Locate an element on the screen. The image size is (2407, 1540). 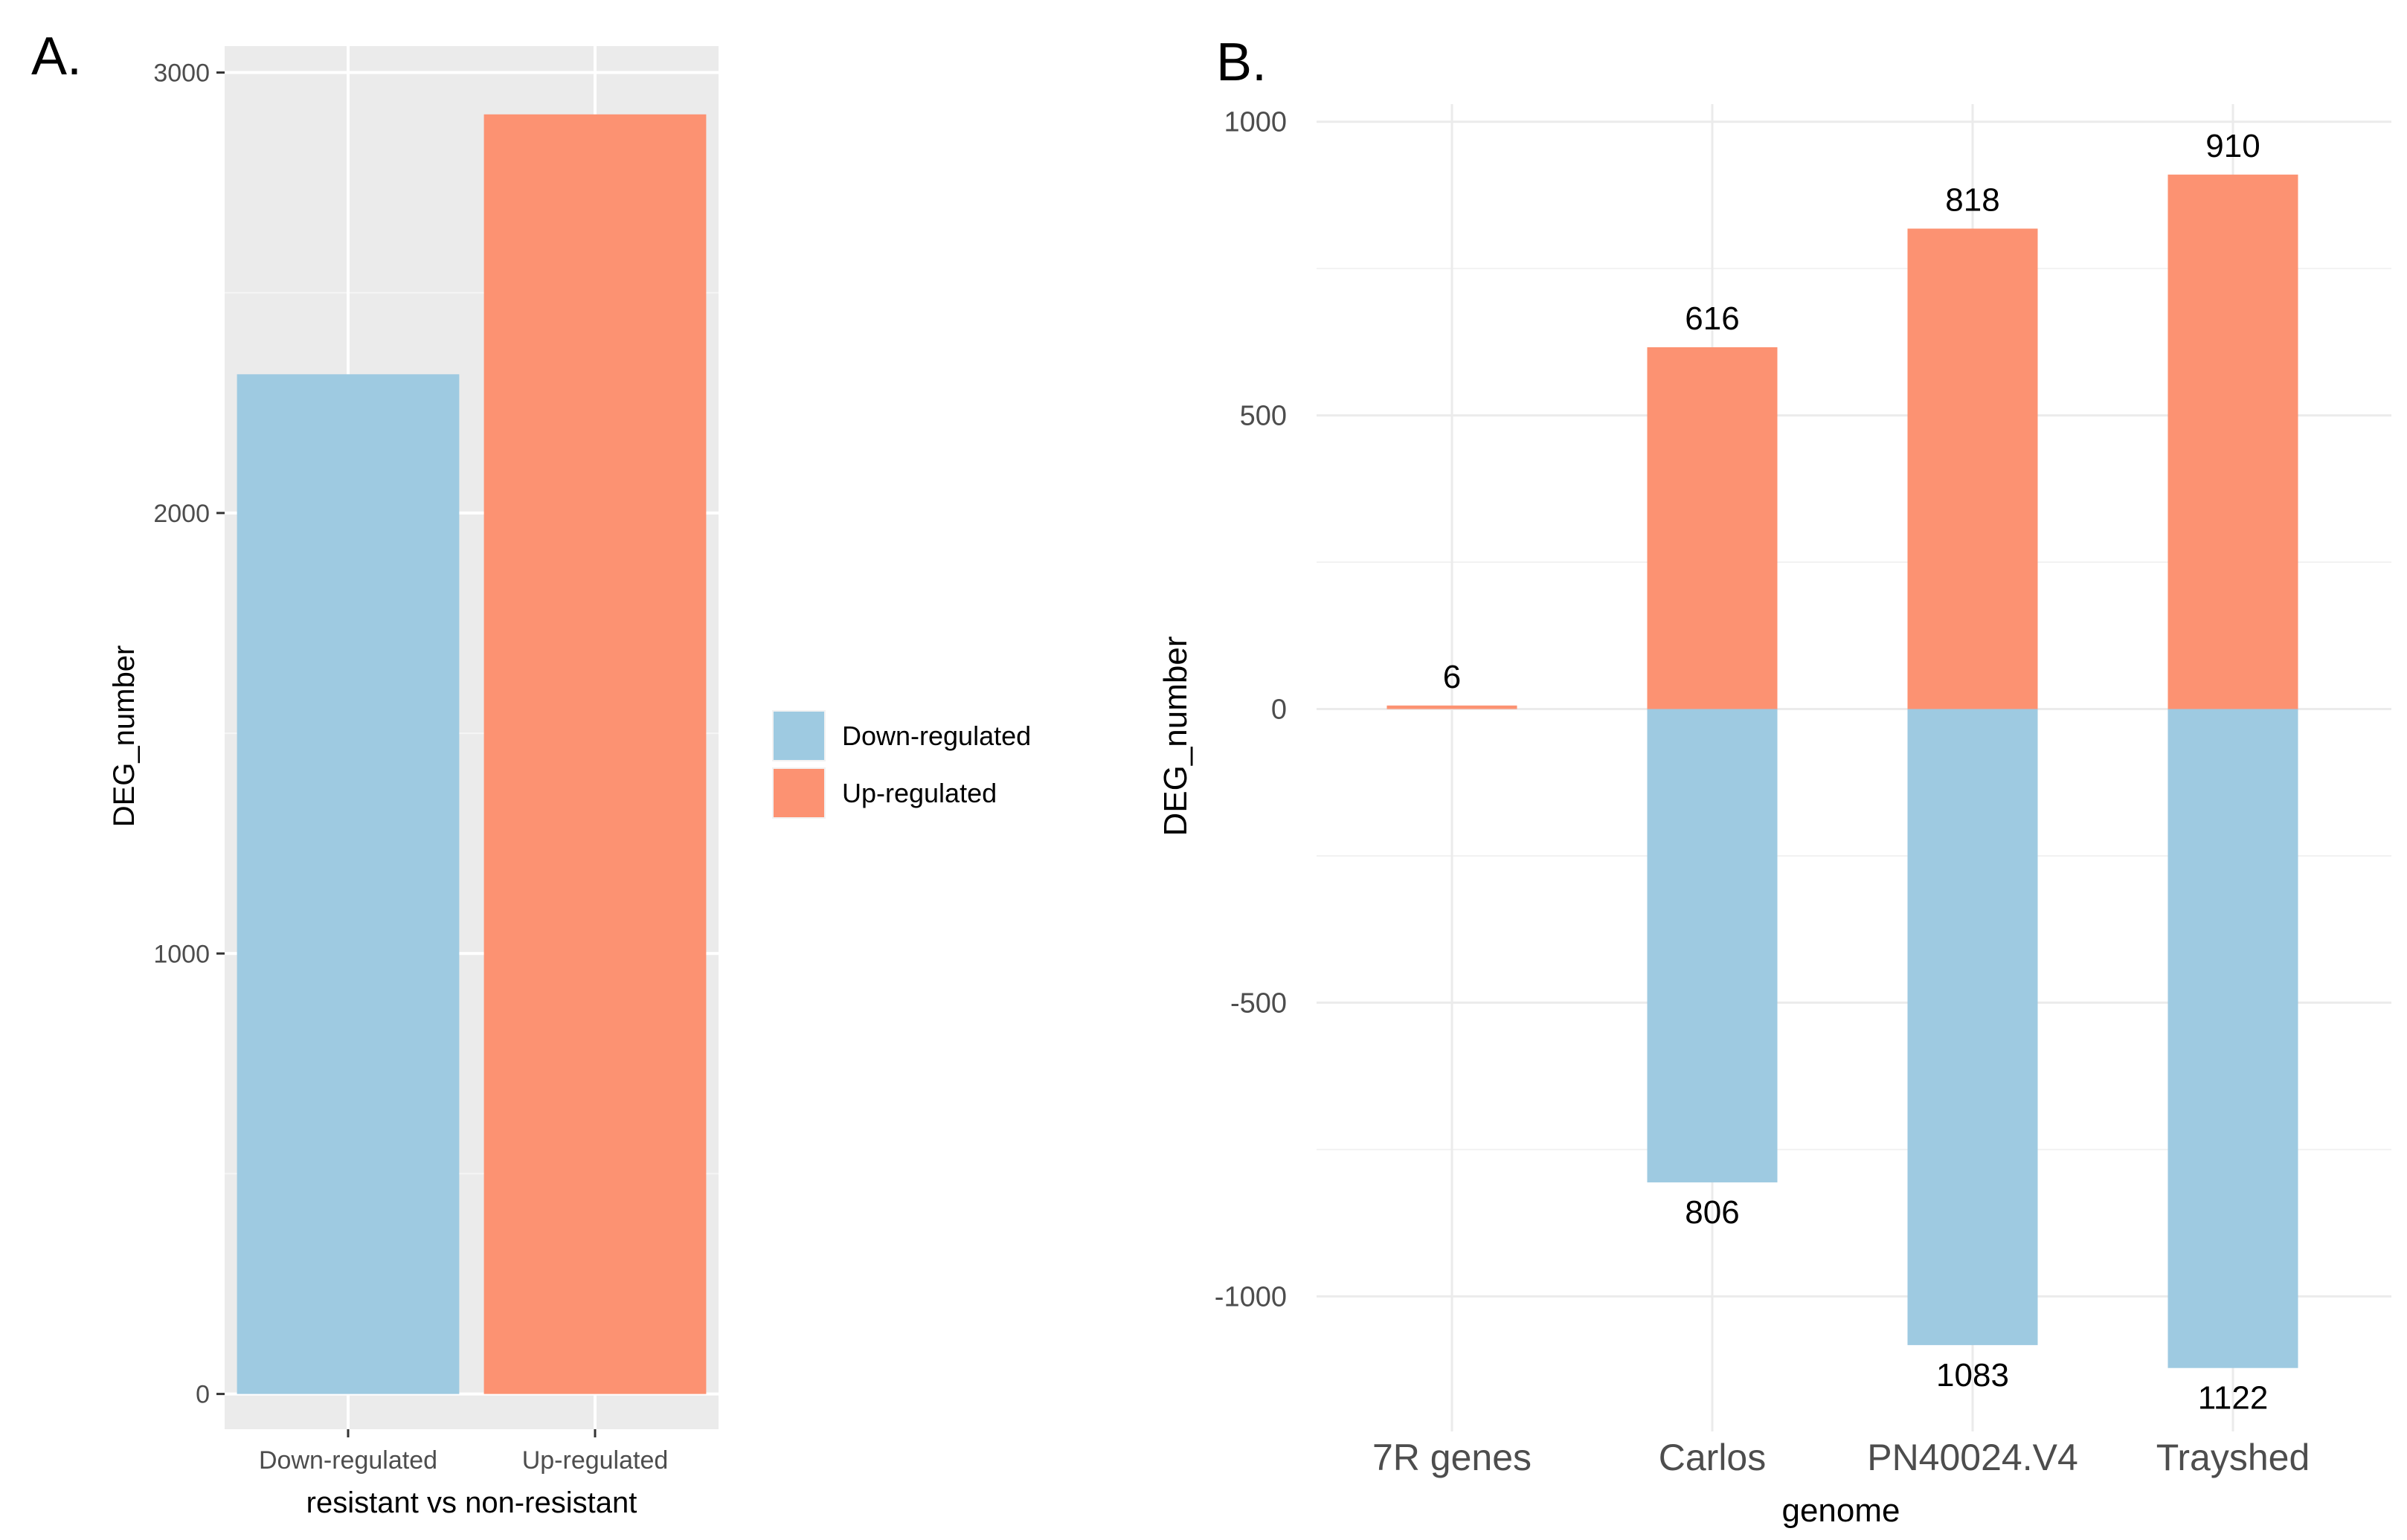
chart-a-x-axis: Down-regulated Up-regulated is located at coordinates (464, 1452).